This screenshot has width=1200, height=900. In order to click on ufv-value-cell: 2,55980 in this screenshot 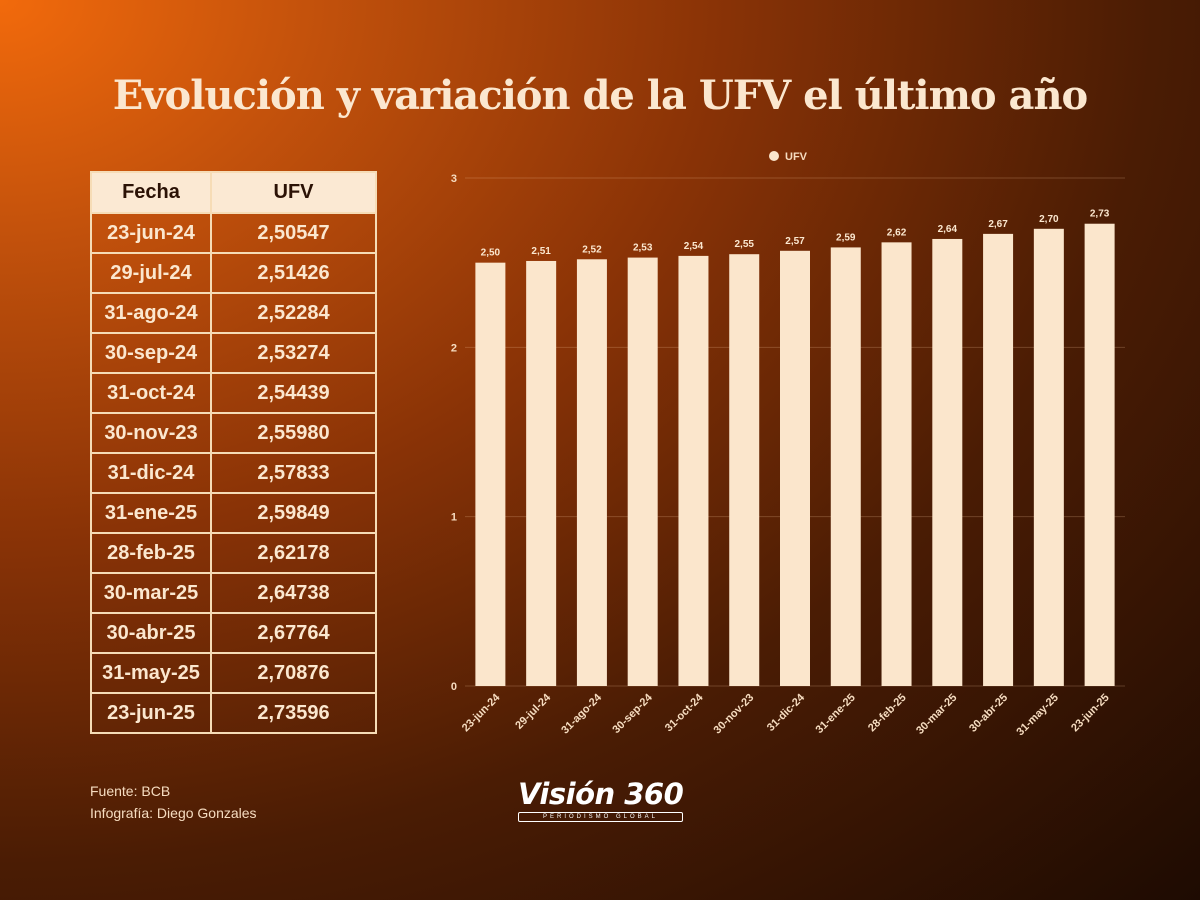, I will do `click(293, 433)`.